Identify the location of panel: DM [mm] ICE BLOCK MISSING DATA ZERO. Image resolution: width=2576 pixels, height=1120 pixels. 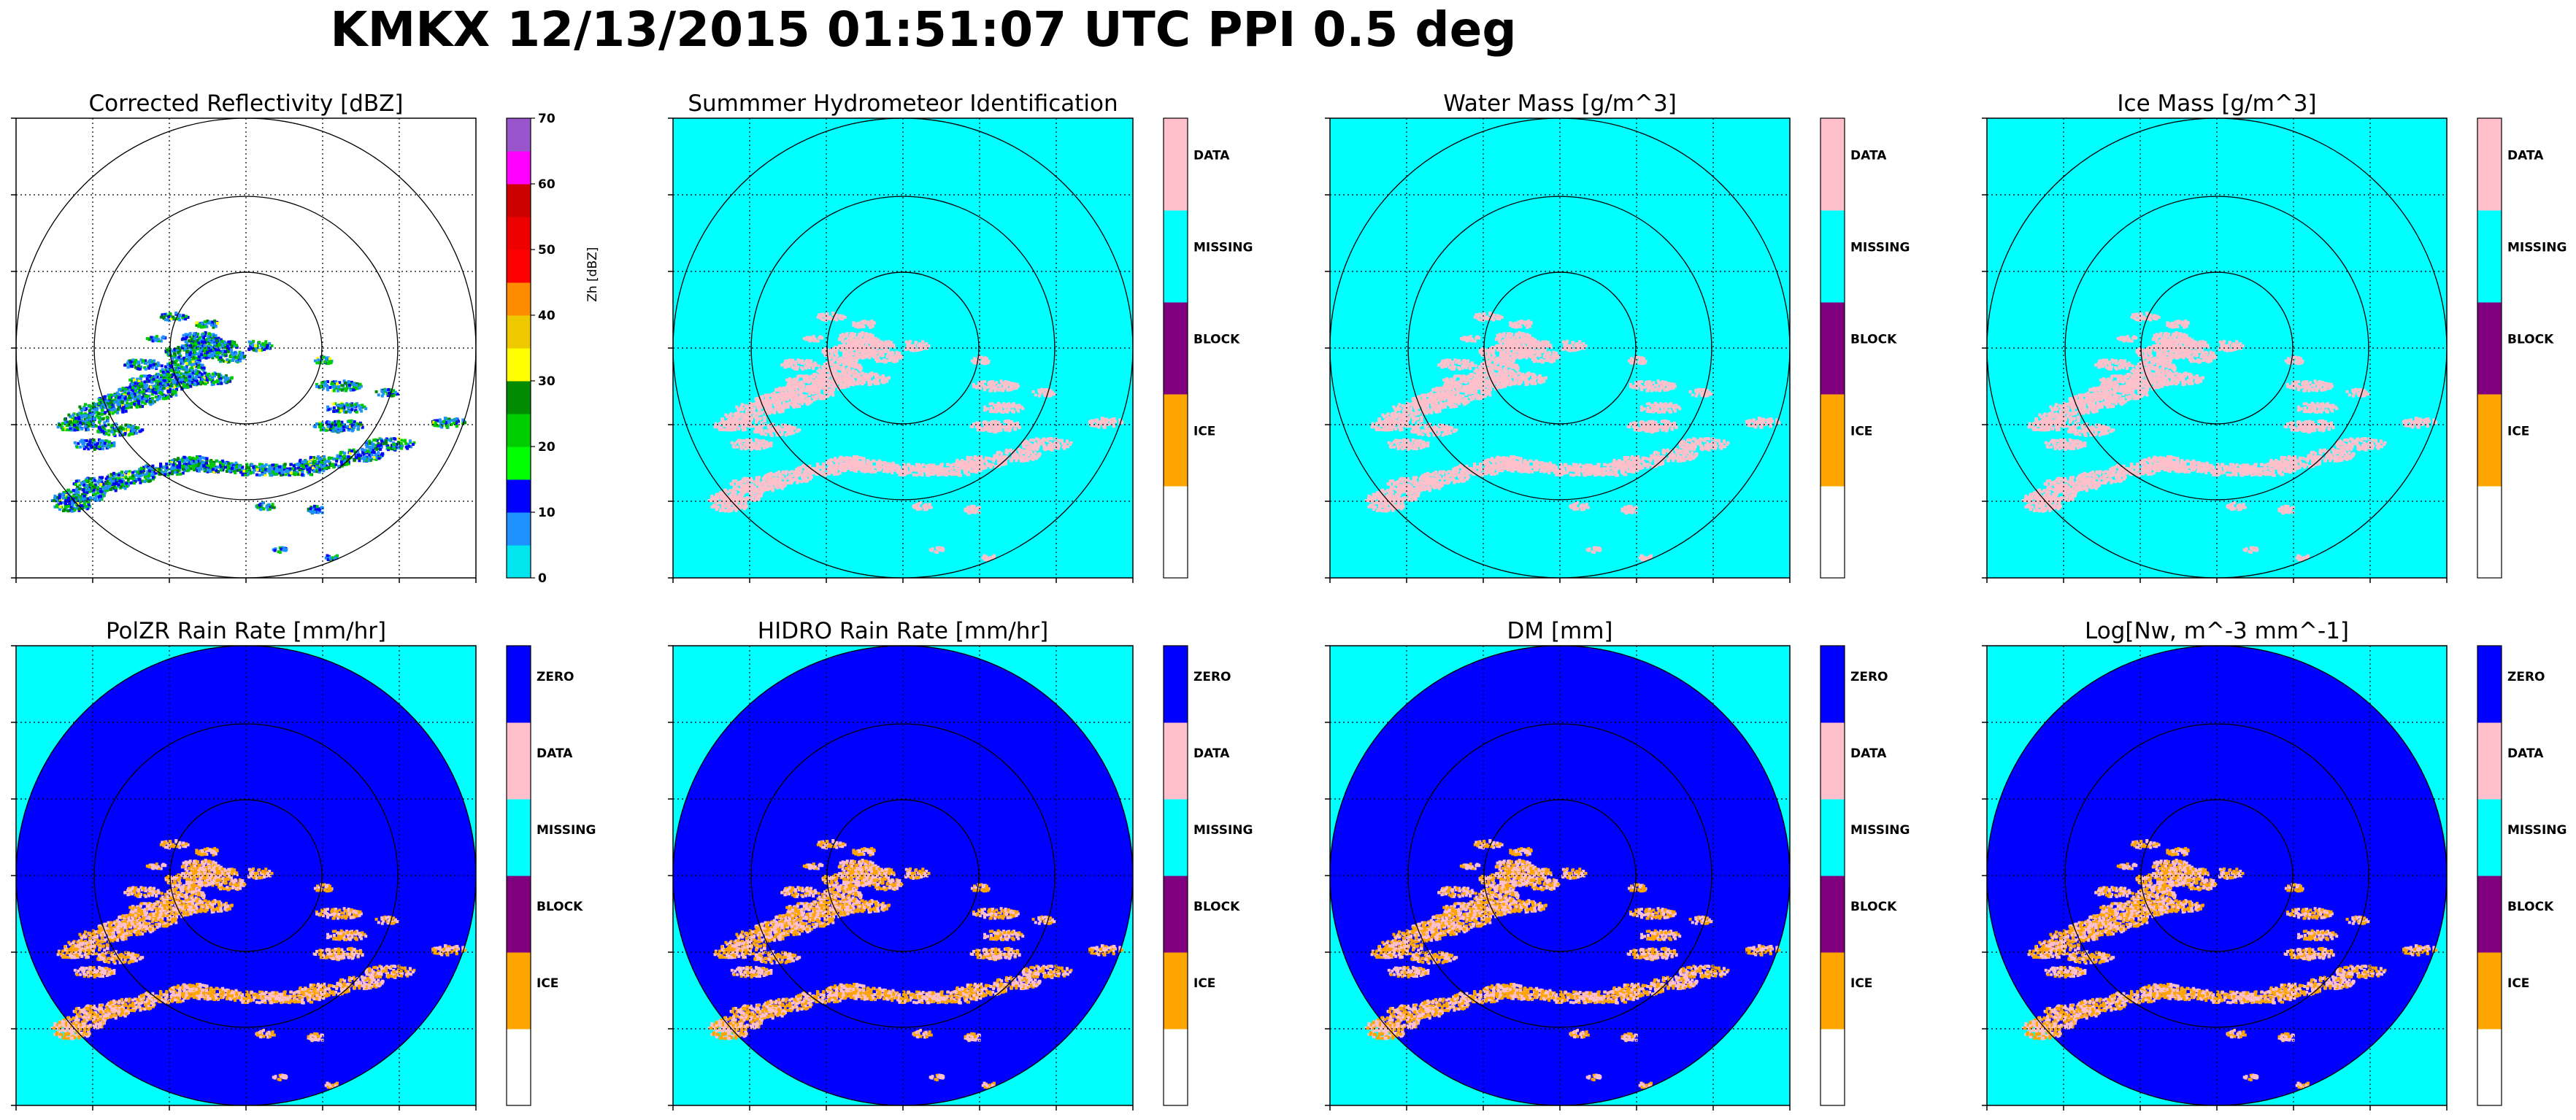
(1617, 864).